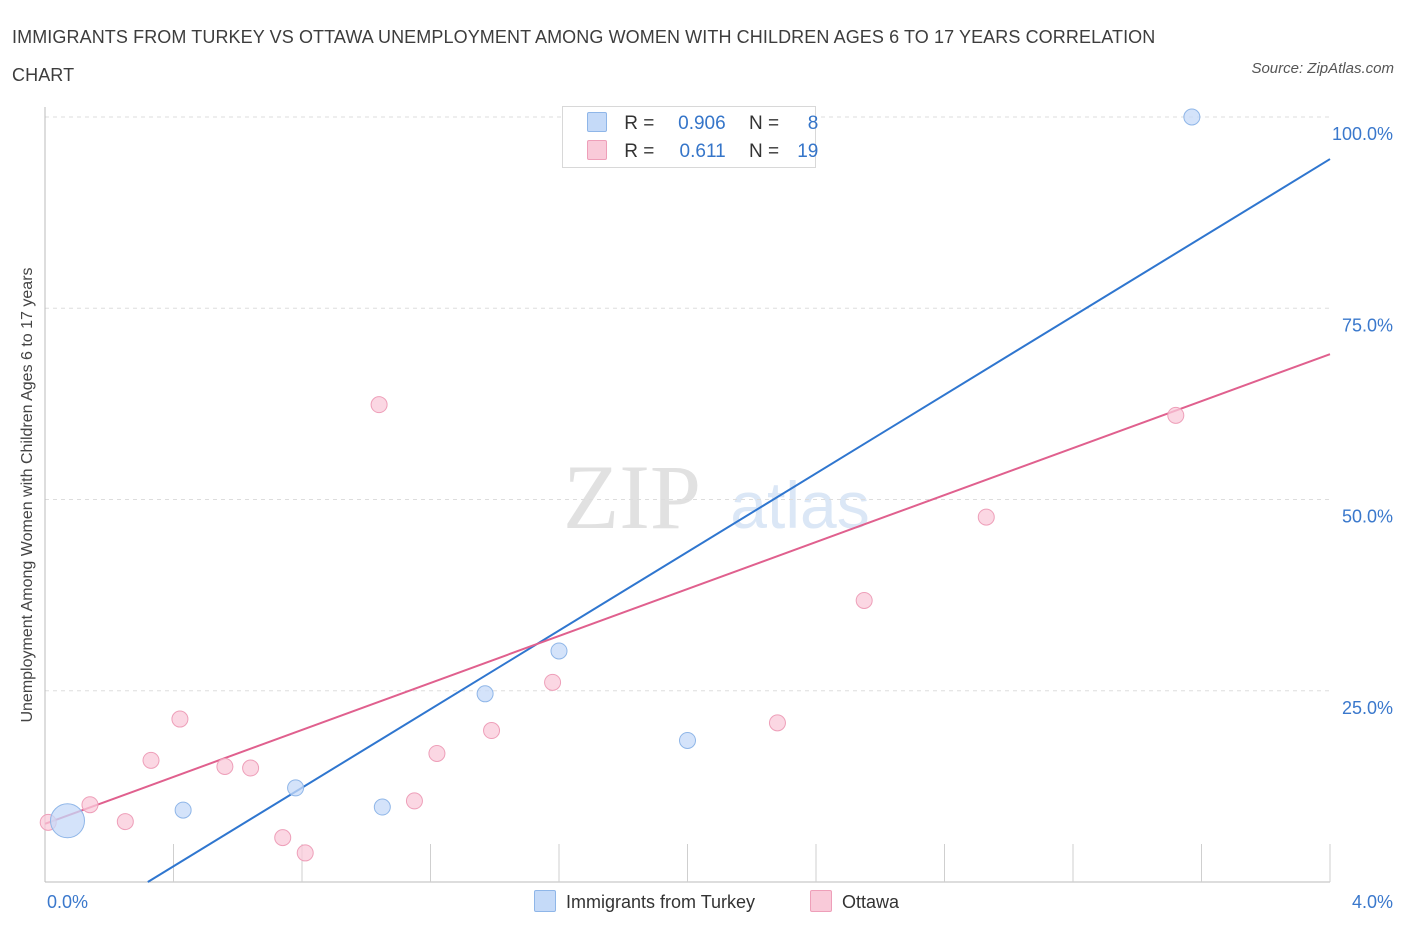 The width and height of the screenshot is (1406, 930). What do you see at coordinates (813, 123) in the screenshot?
I see `legend-n-value: 8` at bounding box center [813, 123].